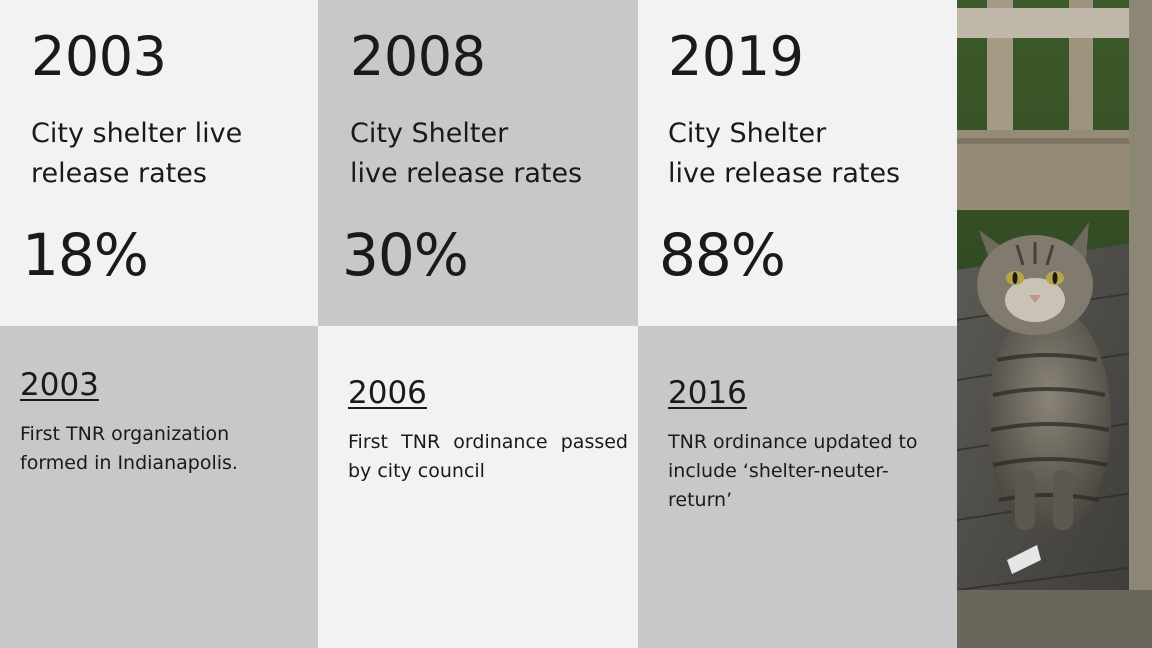 Image resolution: width=1152 pixels, height=648 pixels. I want to click on stat-panel-2019: 2019 City Shelter live release rates 88%, so click(797, 163).